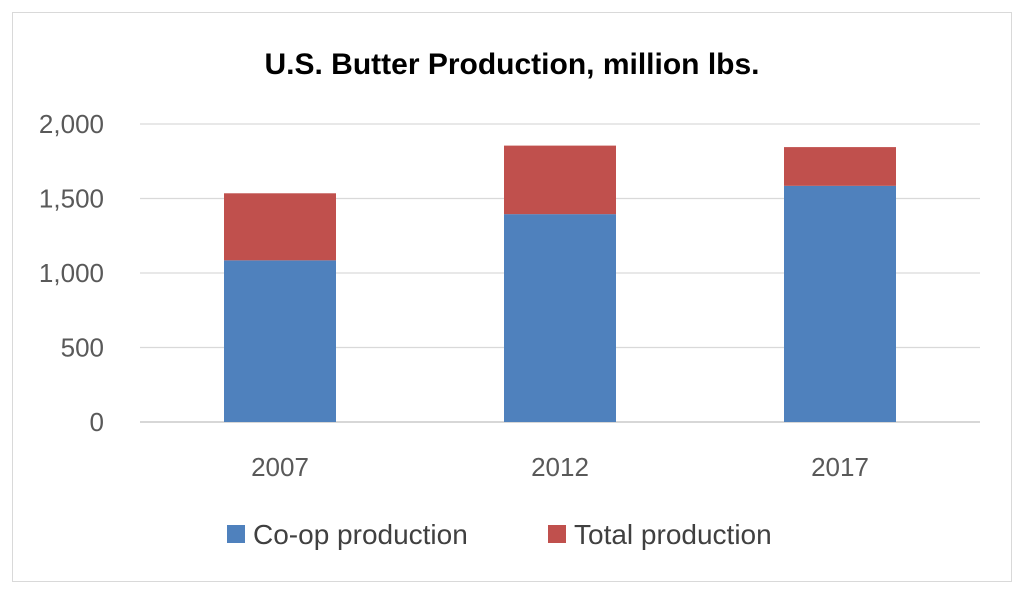 The image size is (1024, 594). I want to click on y-tick-label: 1,000, so click(71, 273).